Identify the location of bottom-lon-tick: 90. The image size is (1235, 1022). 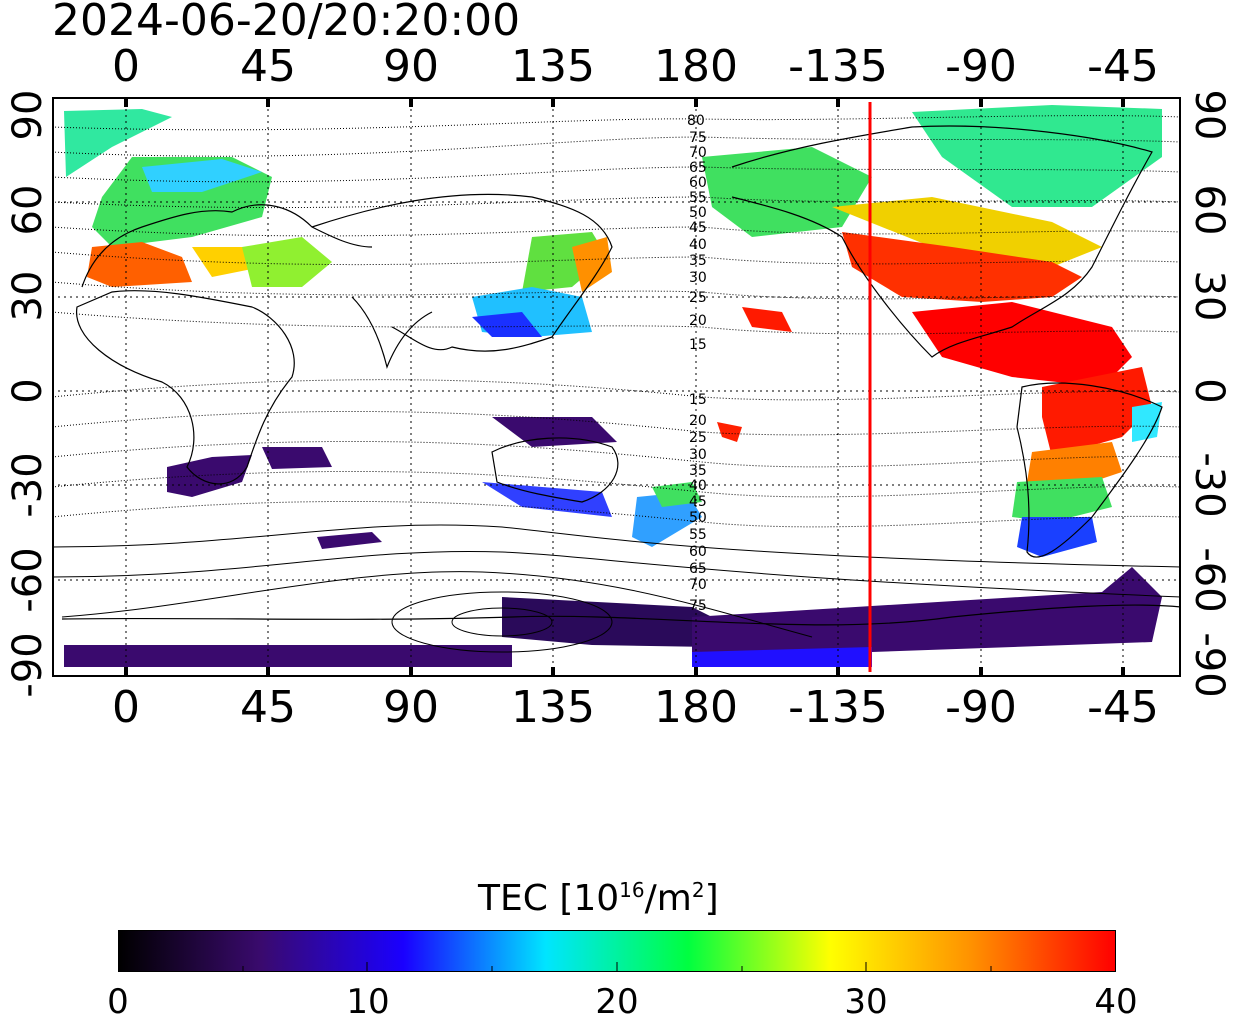
(411, 707).